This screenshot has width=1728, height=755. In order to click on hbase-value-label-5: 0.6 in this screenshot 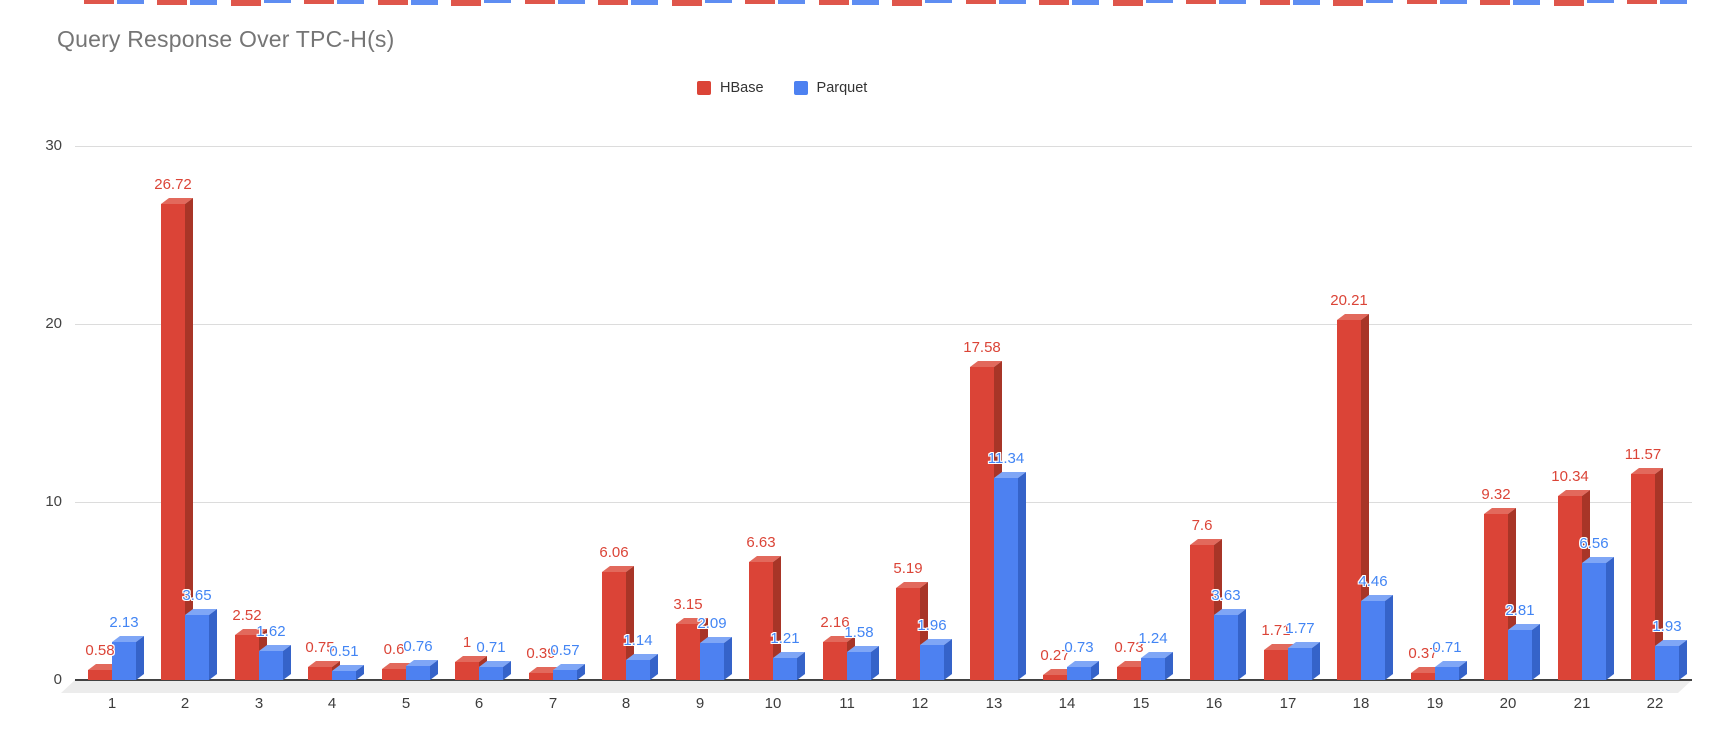, I will do `click(394, 649)`.